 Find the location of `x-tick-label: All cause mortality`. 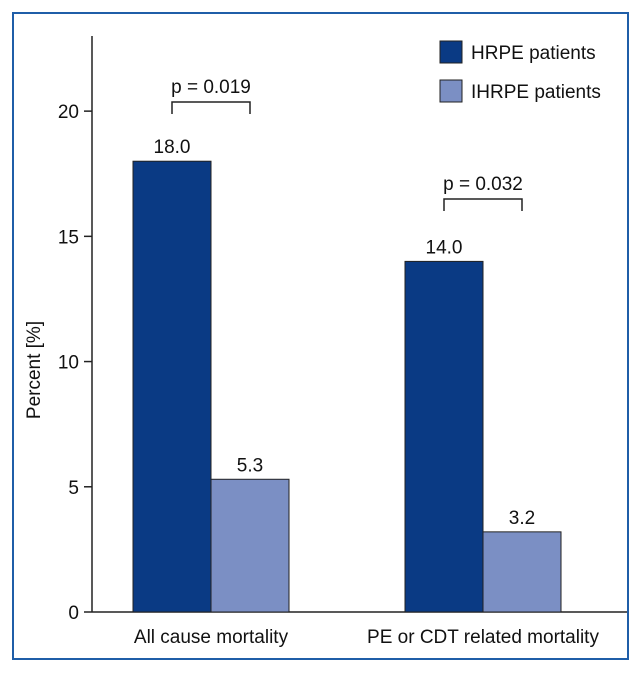

x-tick-label: All cause mortality is located at coordinates (211, 637).